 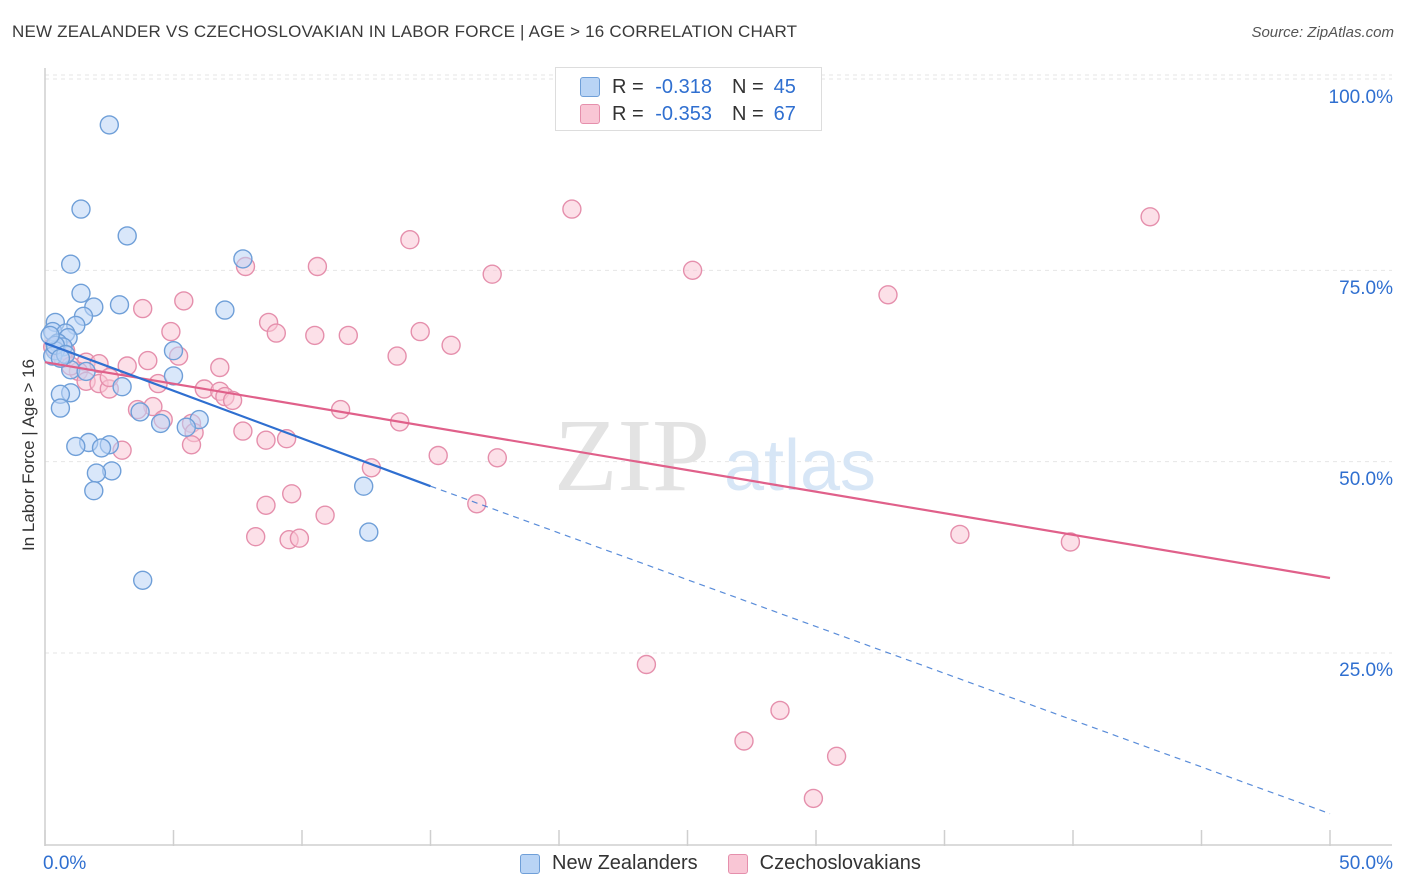 What do you see at coordinates (1366, 863) in the screenshot?
I see `x-tick-label: 50.0%` at bounding box center [1366, 863].